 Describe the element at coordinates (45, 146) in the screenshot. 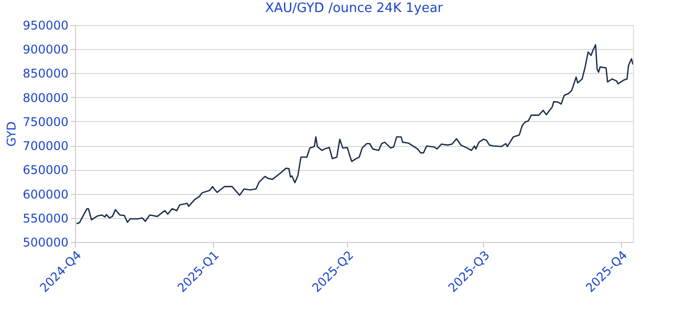

I see `y-tick-label: 700000` at that location.